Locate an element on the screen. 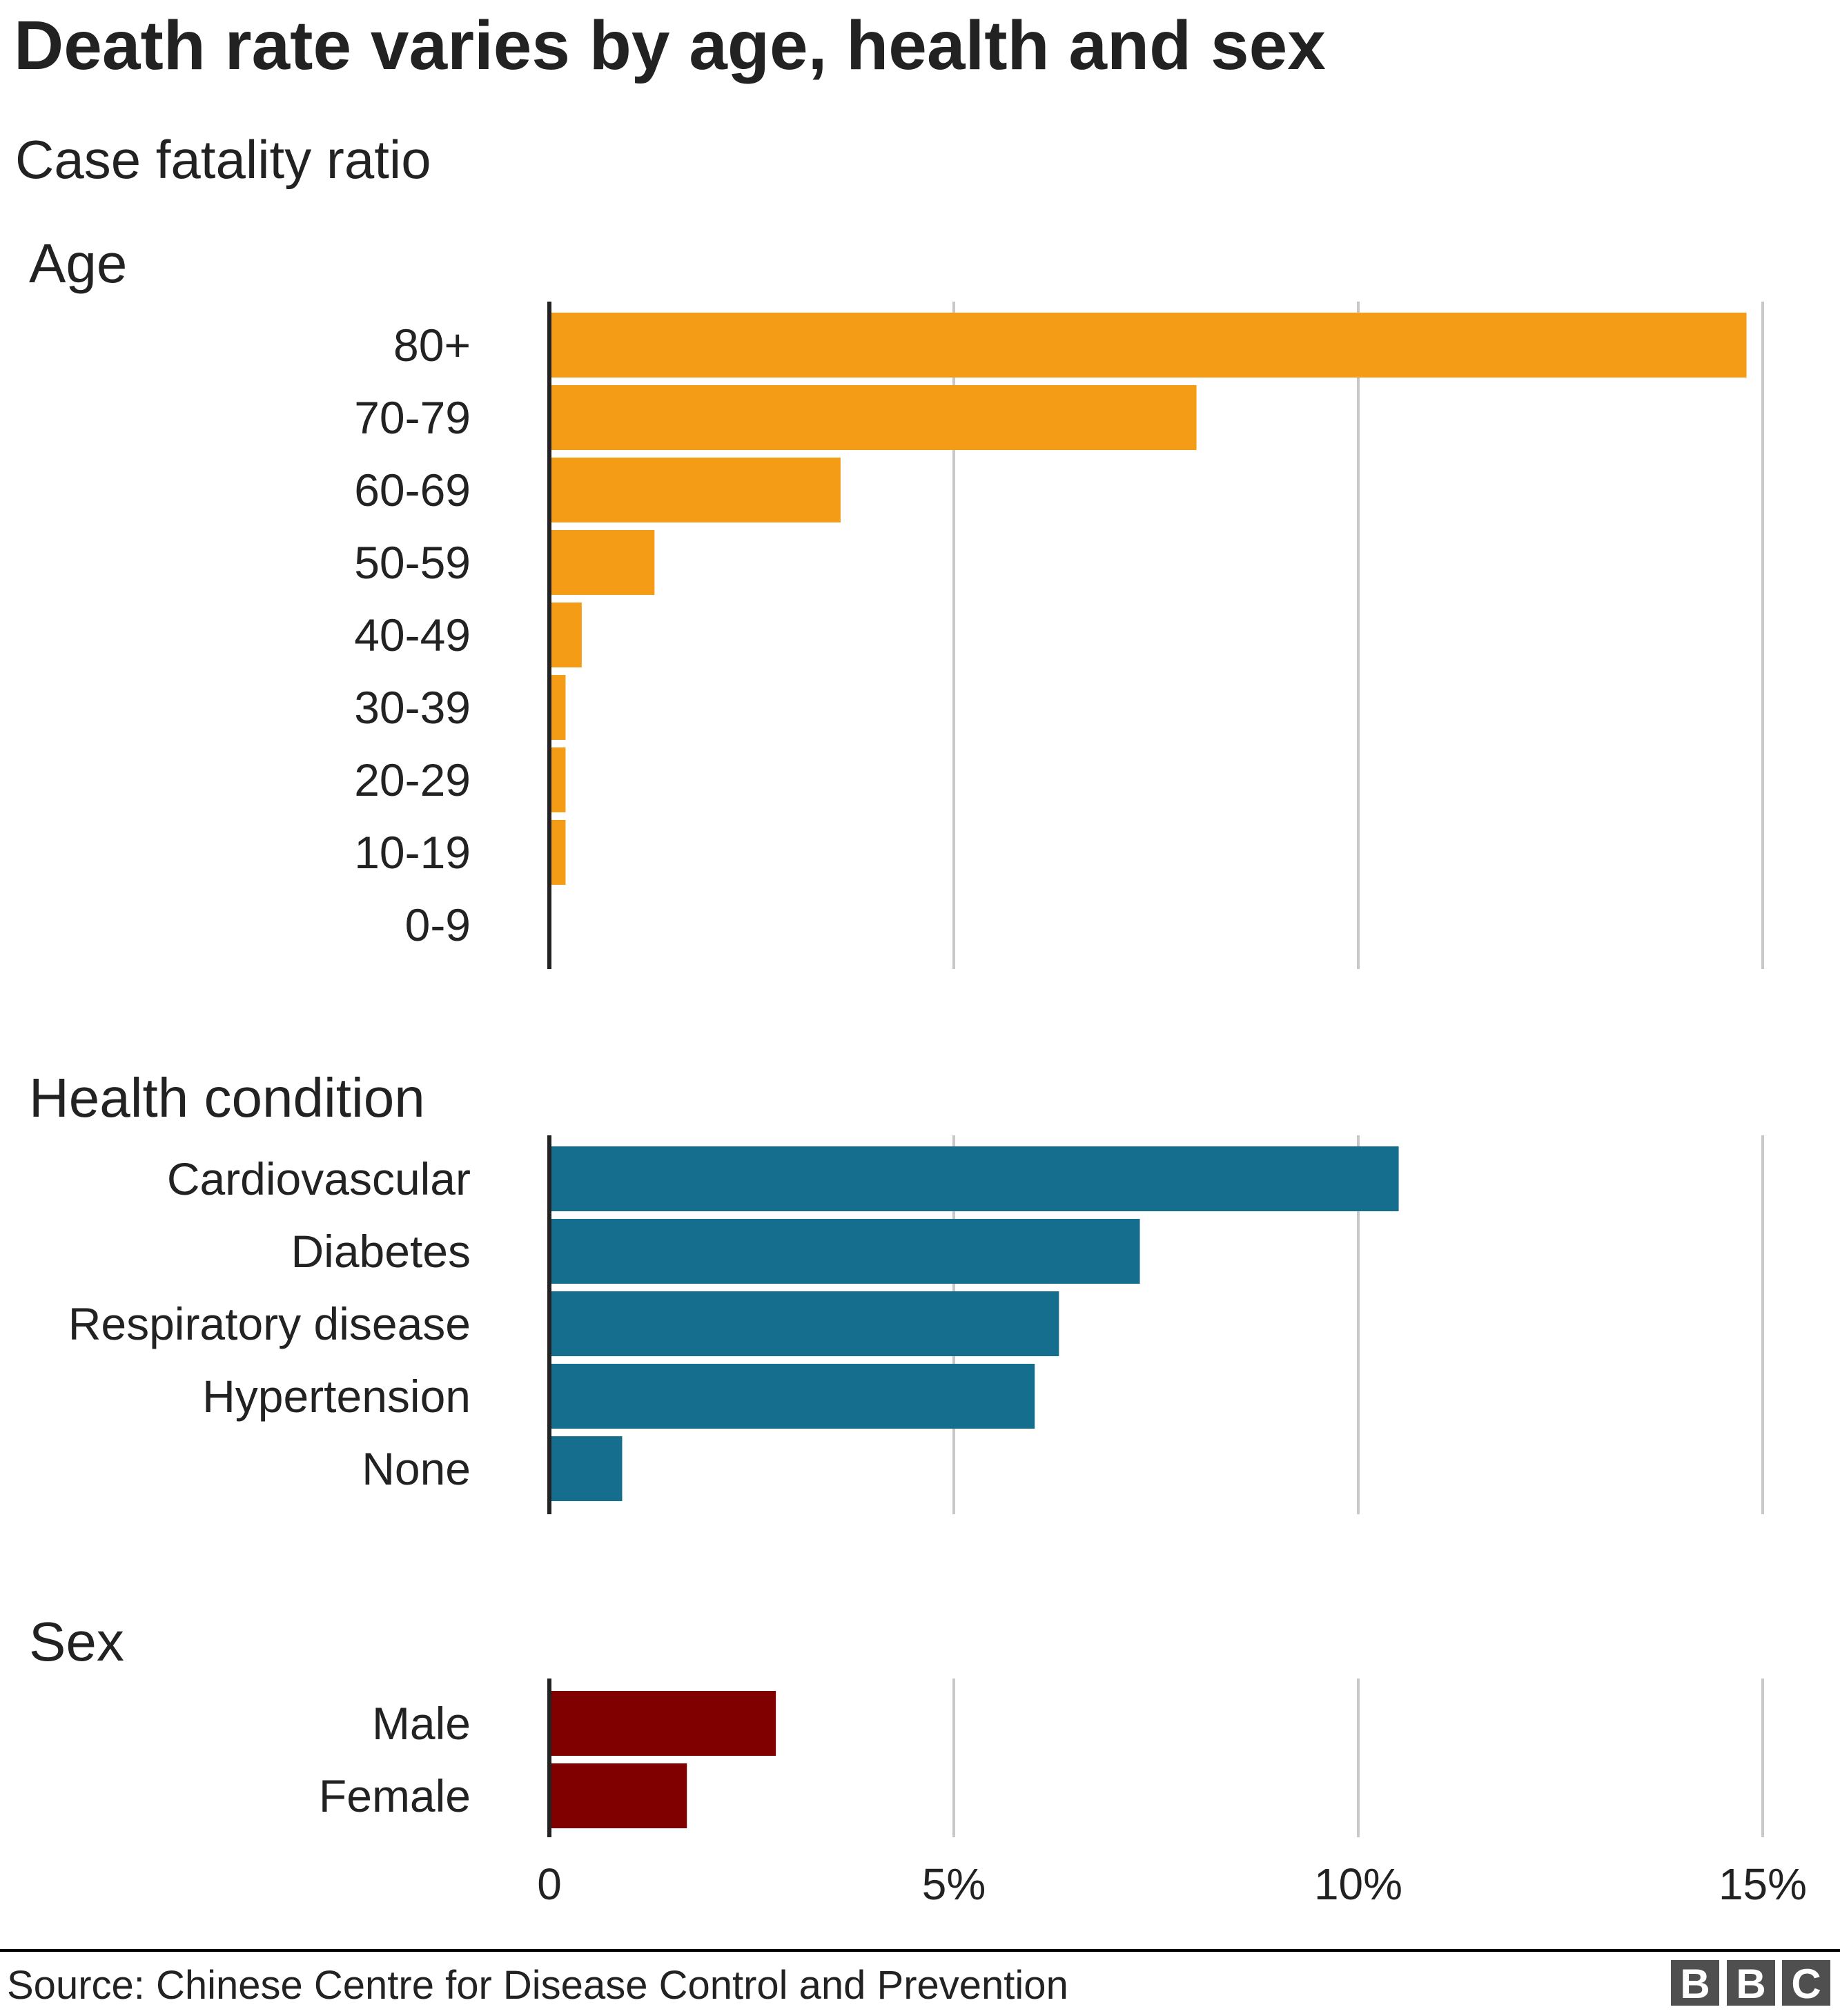 This screenshot has height=2016, width=1840. bbc-logo: B B C is located at coordinates (1750, 1984).